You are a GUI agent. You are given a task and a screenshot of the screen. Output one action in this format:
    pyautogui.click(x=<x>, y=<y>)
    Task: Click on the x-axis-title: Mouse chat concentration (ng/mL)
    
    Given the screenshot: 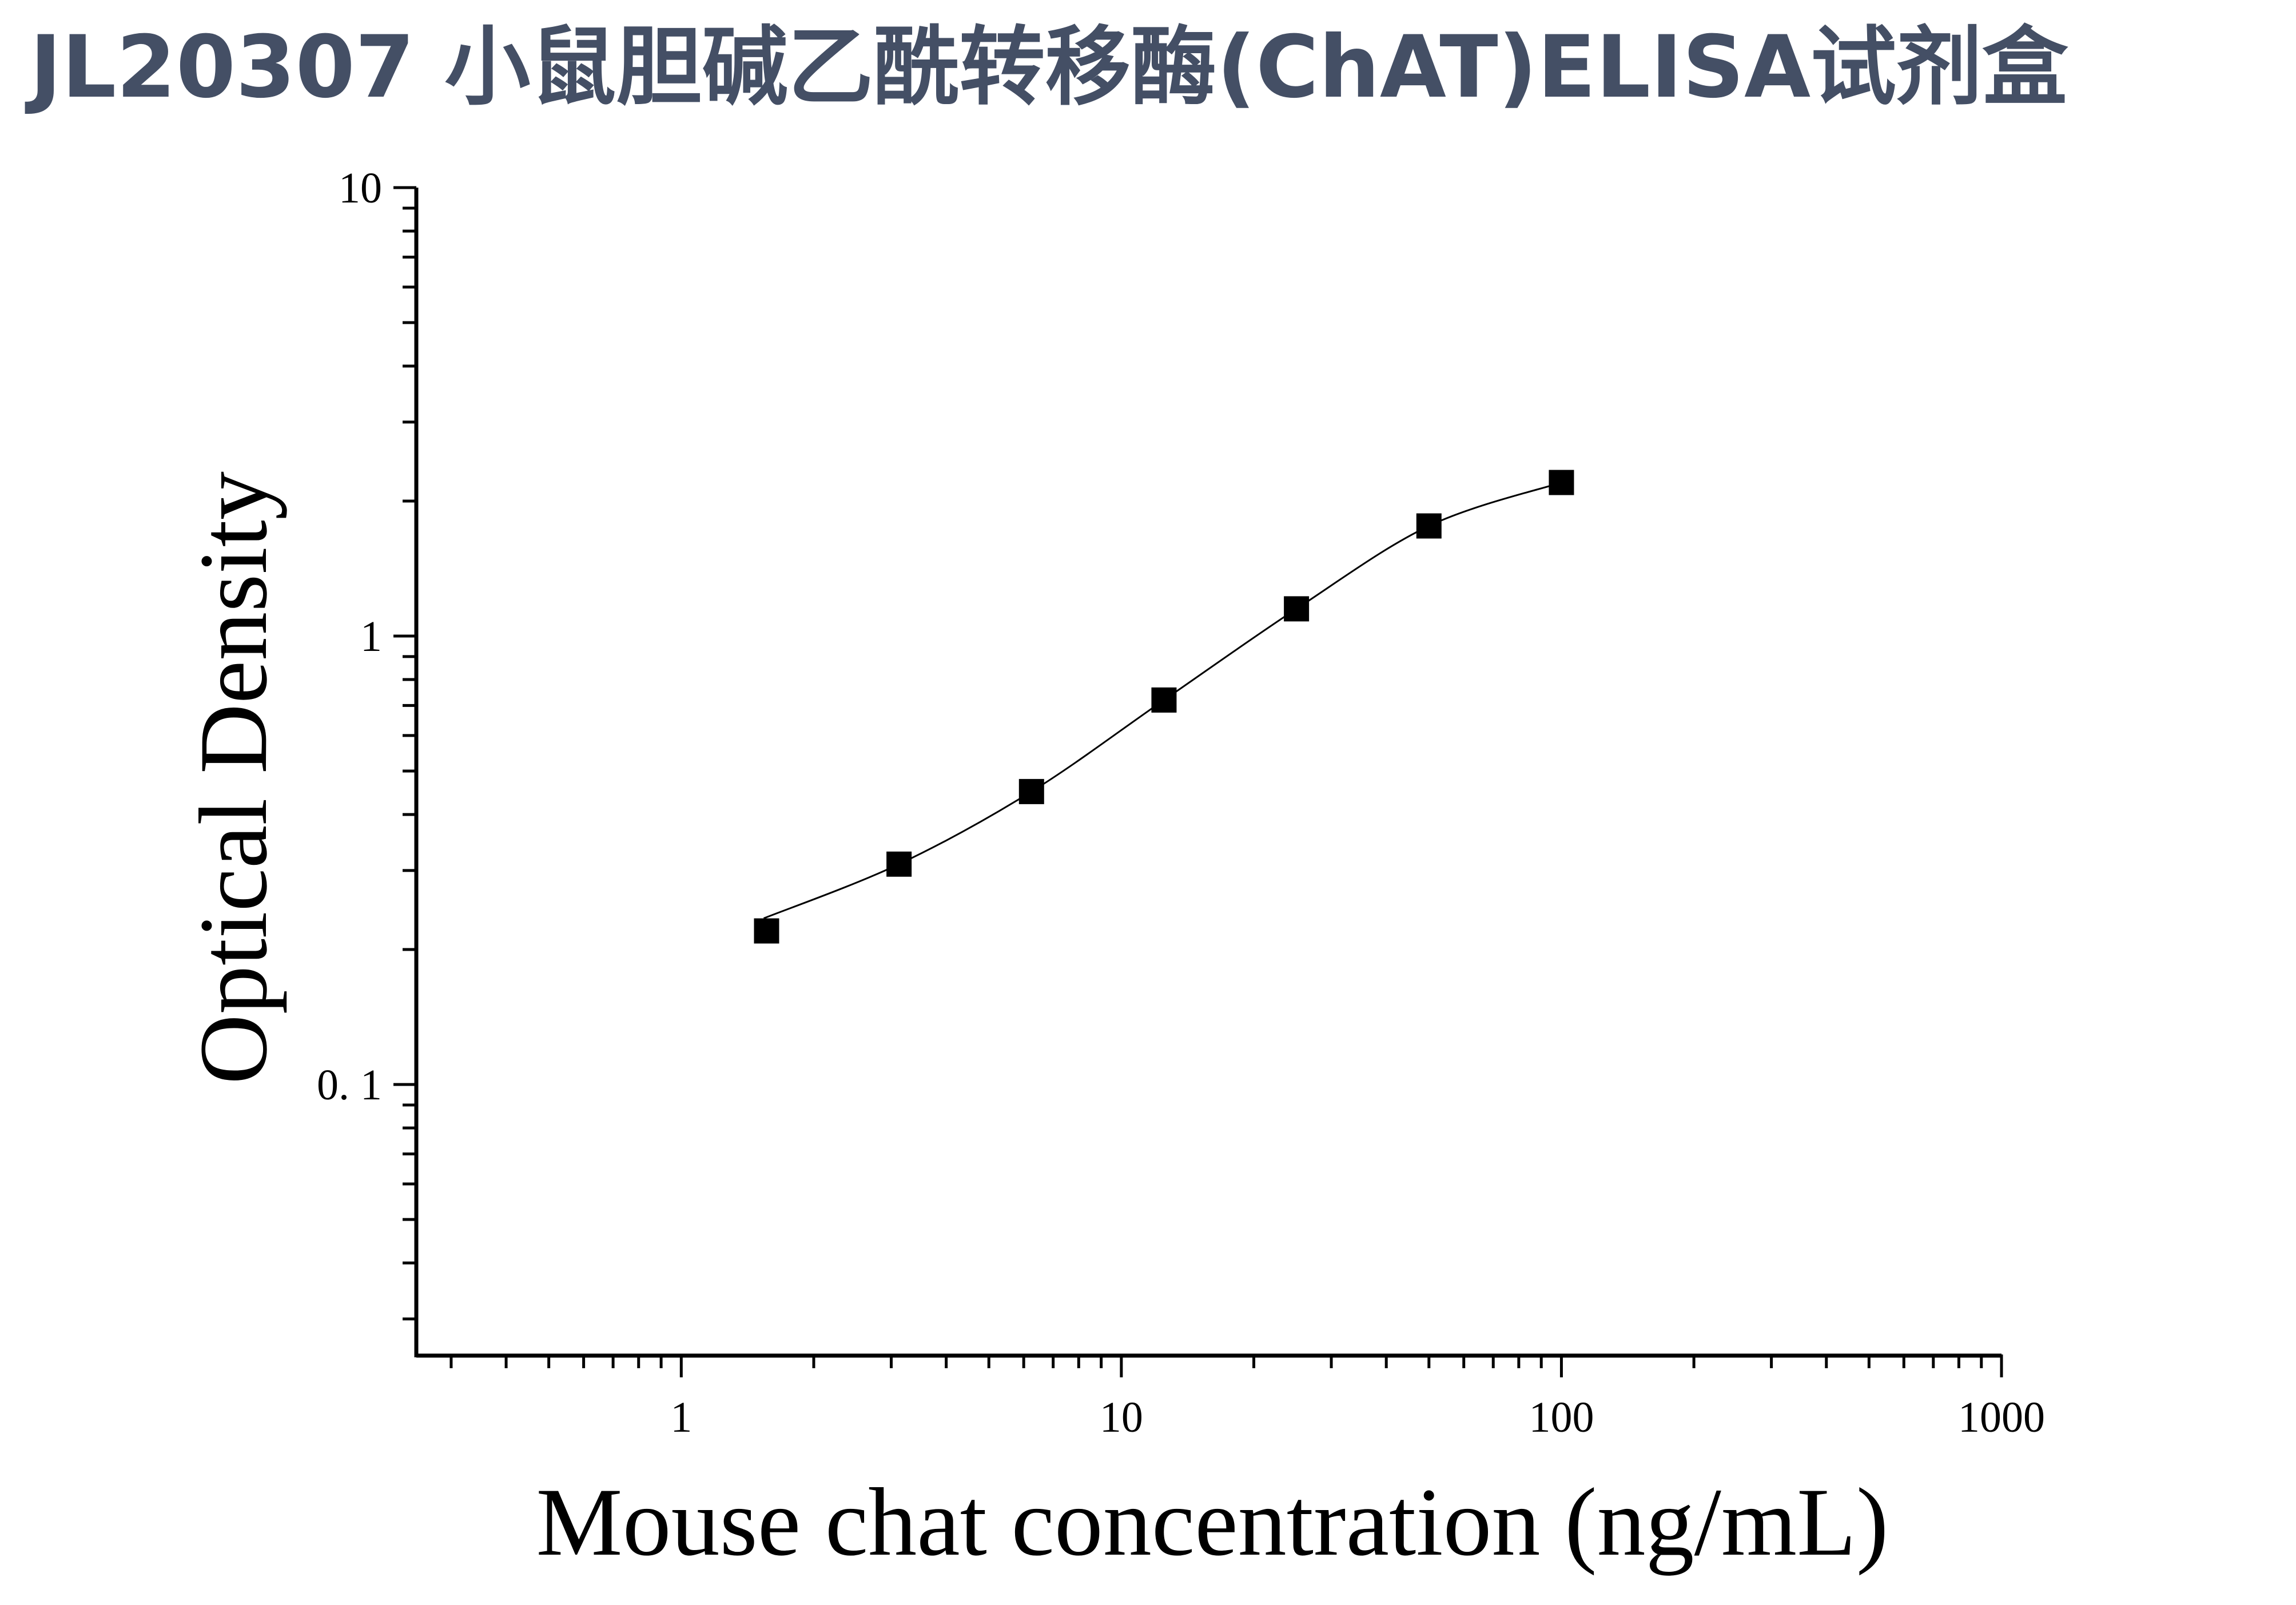 What is the action you would take?
    pyautogui.click(x=1212, y=1522)
    